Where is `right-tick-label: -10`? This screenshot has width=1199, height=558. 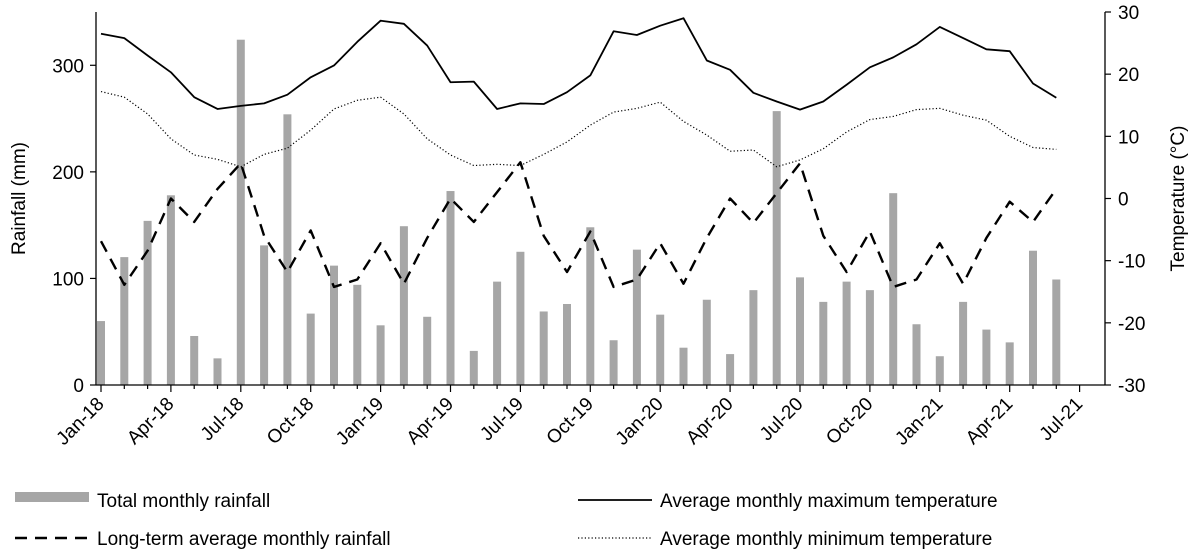
right-tick-label: -10 is located at coordinates (1131, 262).